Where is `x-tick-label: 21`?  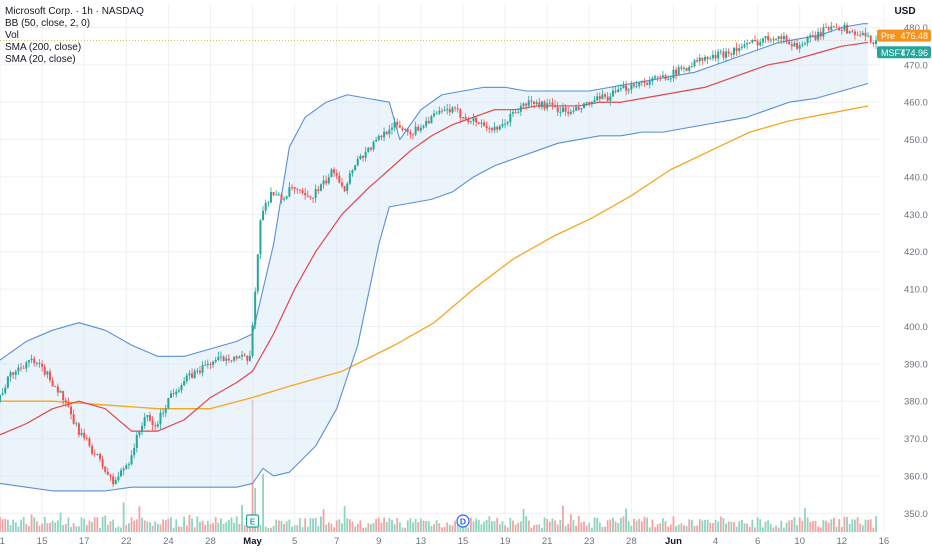 x-tick-label: 21 is located at coordinates (547, 541).